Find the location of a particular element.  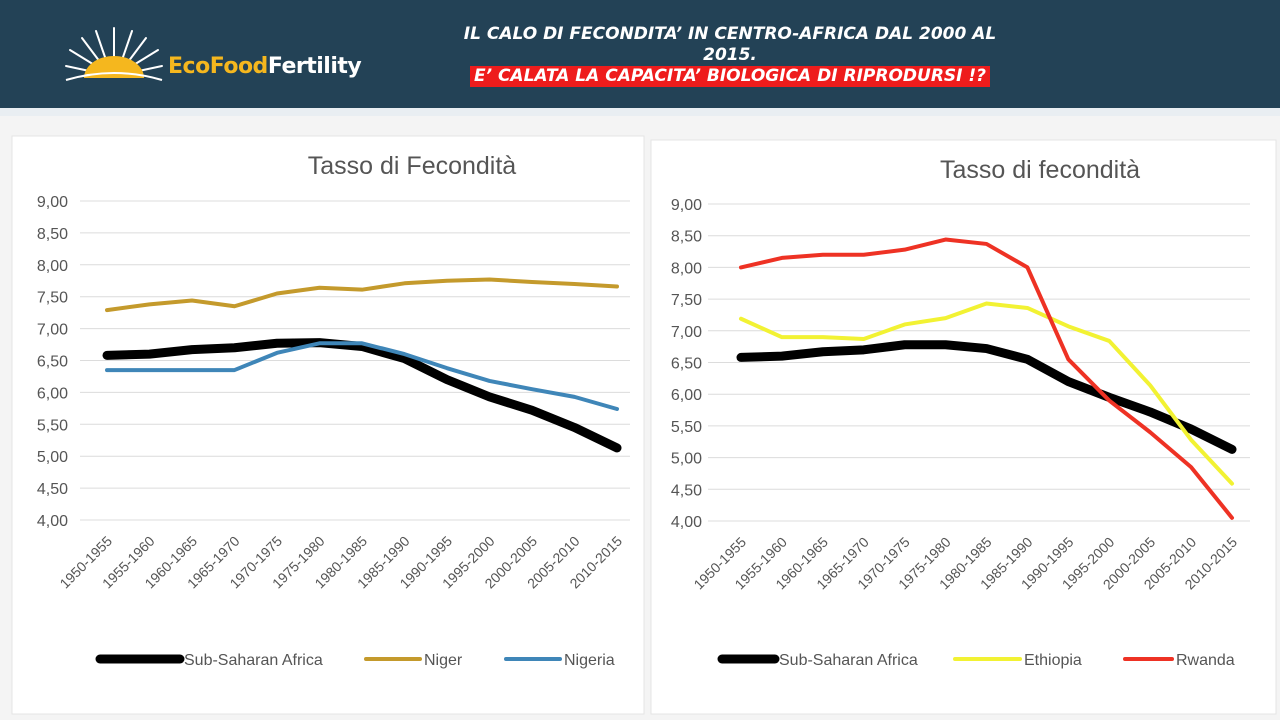

chart-title: Tasso di fecondità is located at coordinates (1040, 170).